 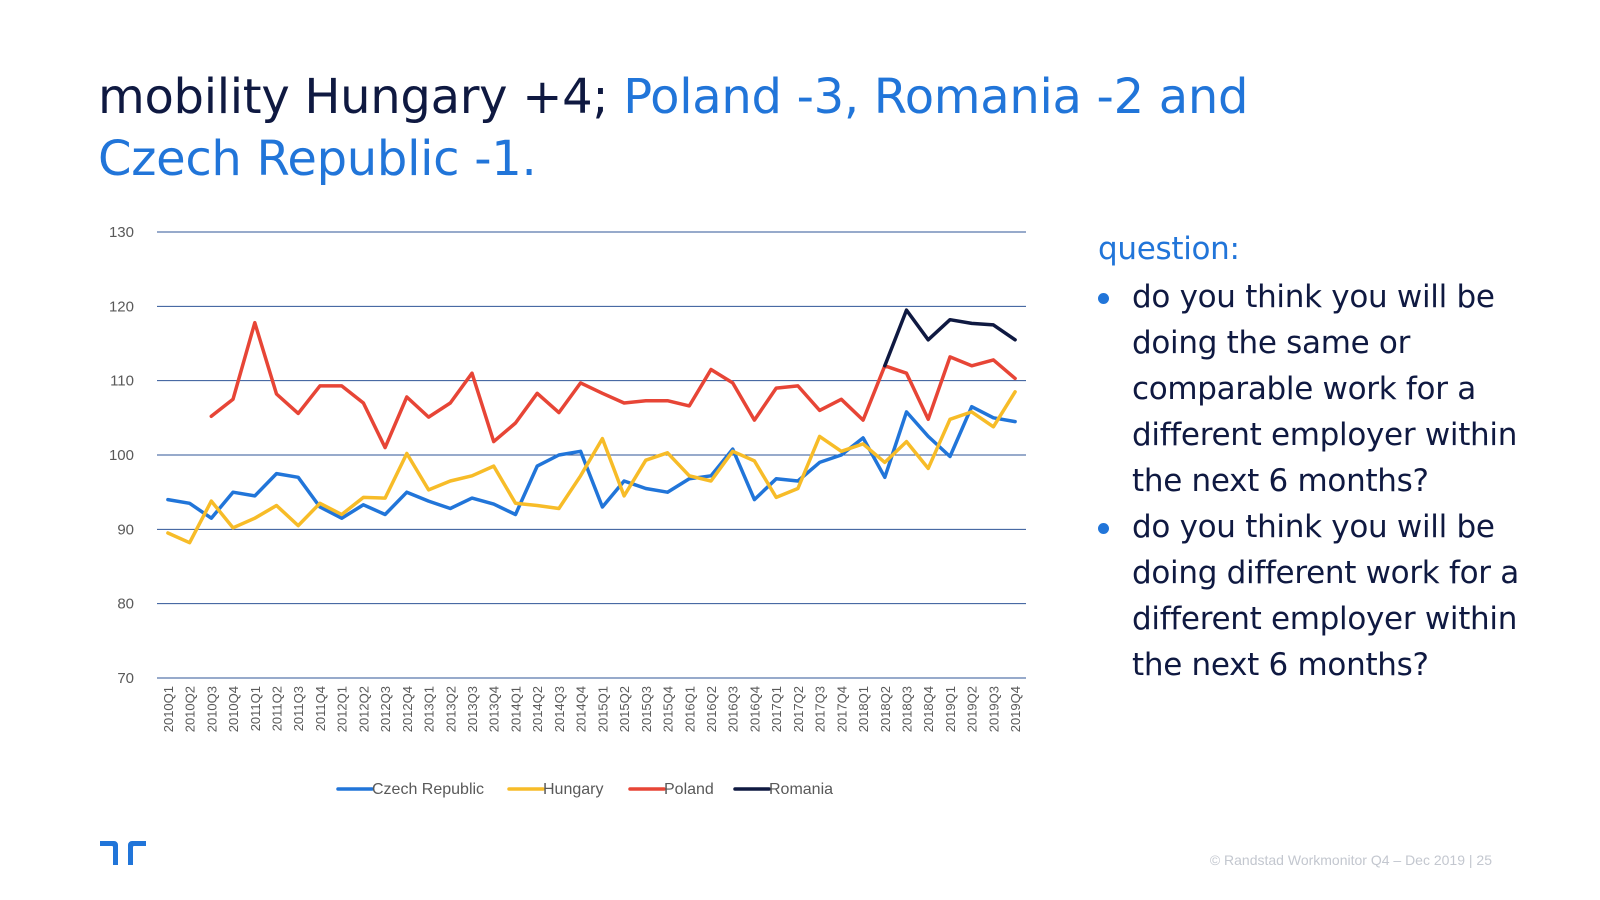 What do you see at coordinates (537, 709) in the screenshot?
I see `x-tick-label: 2014Q2` at bounding box center [537, 709].